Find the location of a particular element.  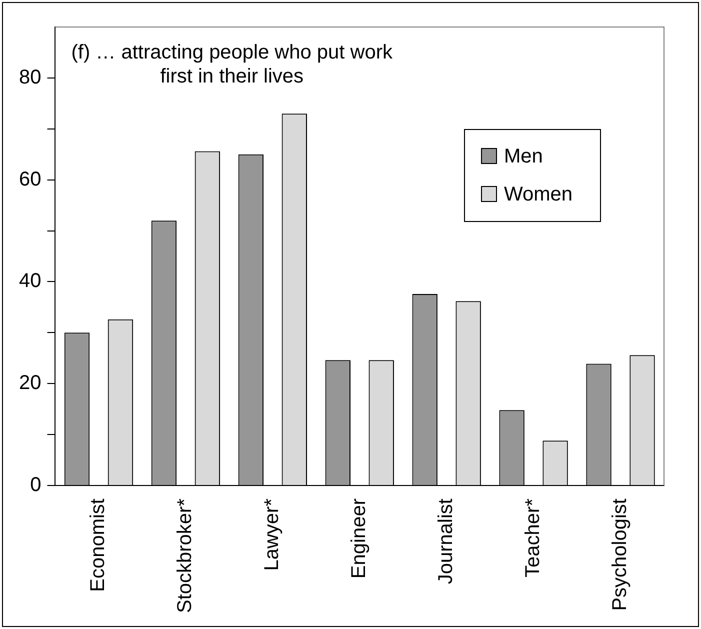

x-tick-label: Journalist is located at coordinates (446, 541).